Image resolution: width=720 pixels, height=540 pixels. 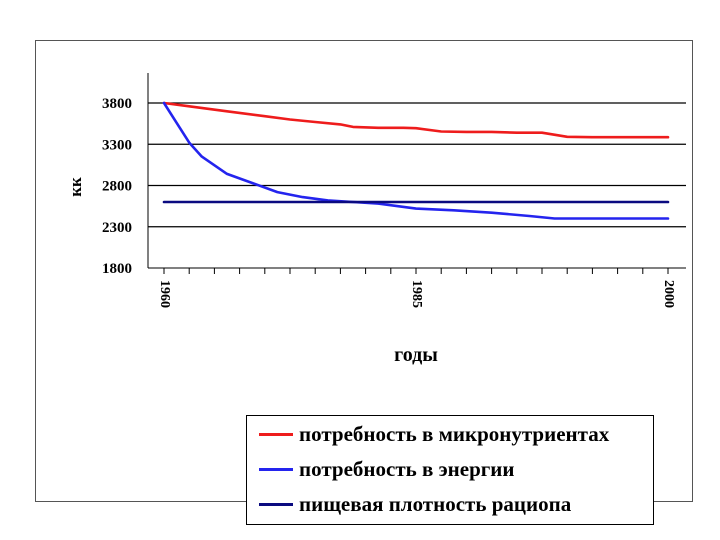 I want to click on y-tick-label: 3800, so click(x=117, y=104).